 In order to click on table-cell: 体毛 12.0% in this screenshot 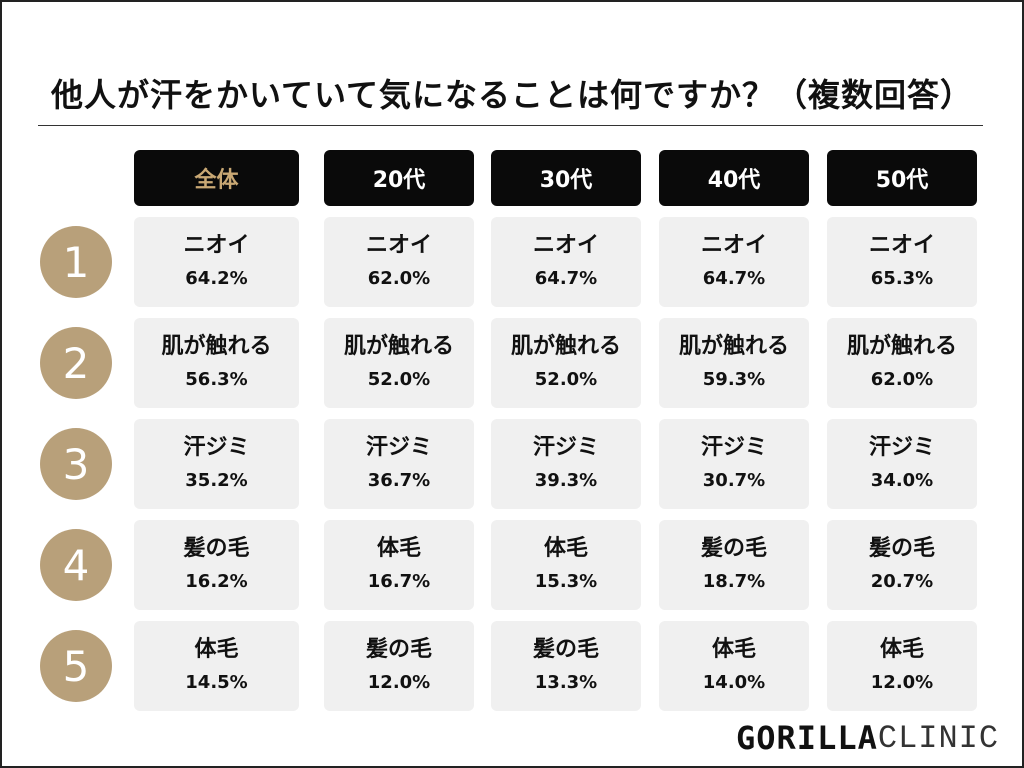, I will do `click(902, 666)`.